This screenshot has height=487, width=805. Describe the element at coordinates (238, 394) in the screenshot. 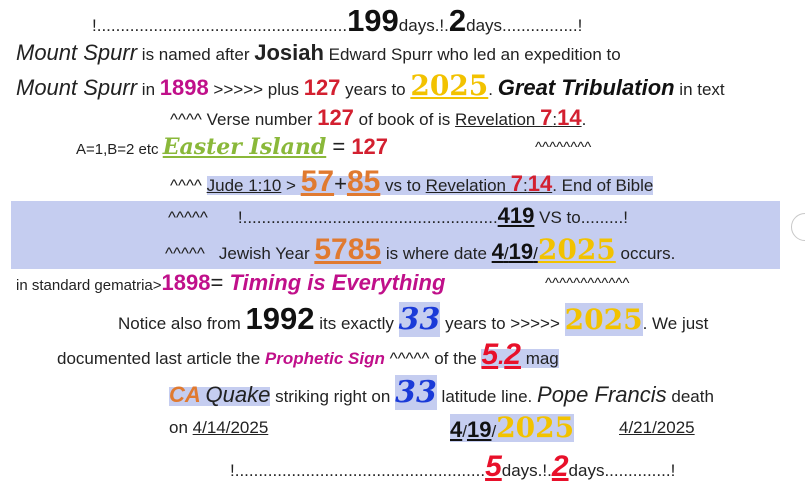

I see `quake: Quake` at that location.